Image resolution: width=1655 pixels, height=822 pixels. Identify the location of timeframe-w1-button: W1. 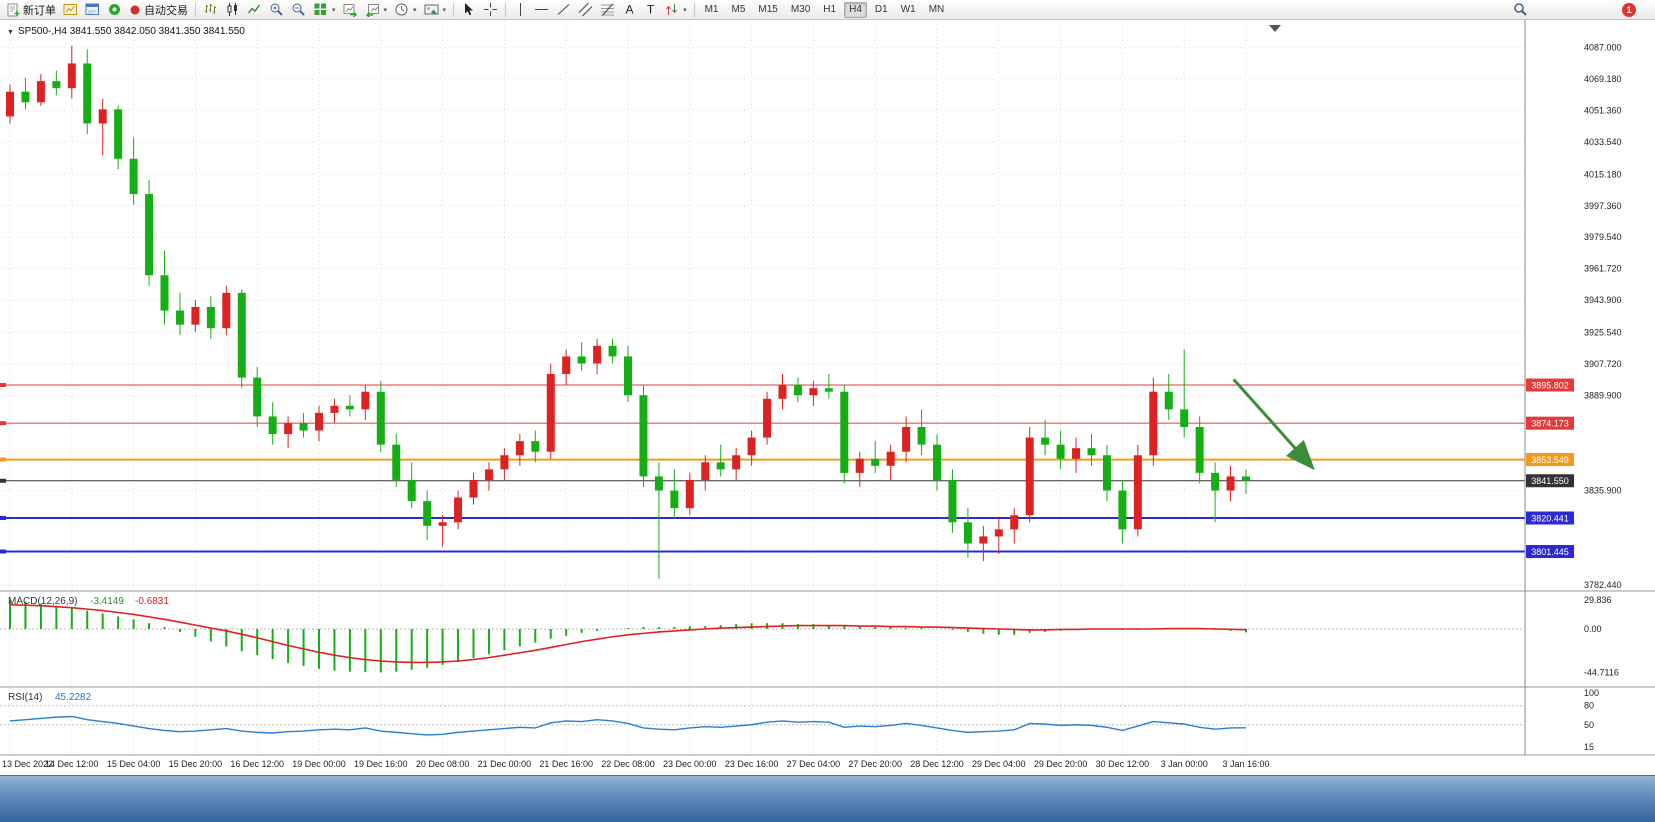
(908, 9).